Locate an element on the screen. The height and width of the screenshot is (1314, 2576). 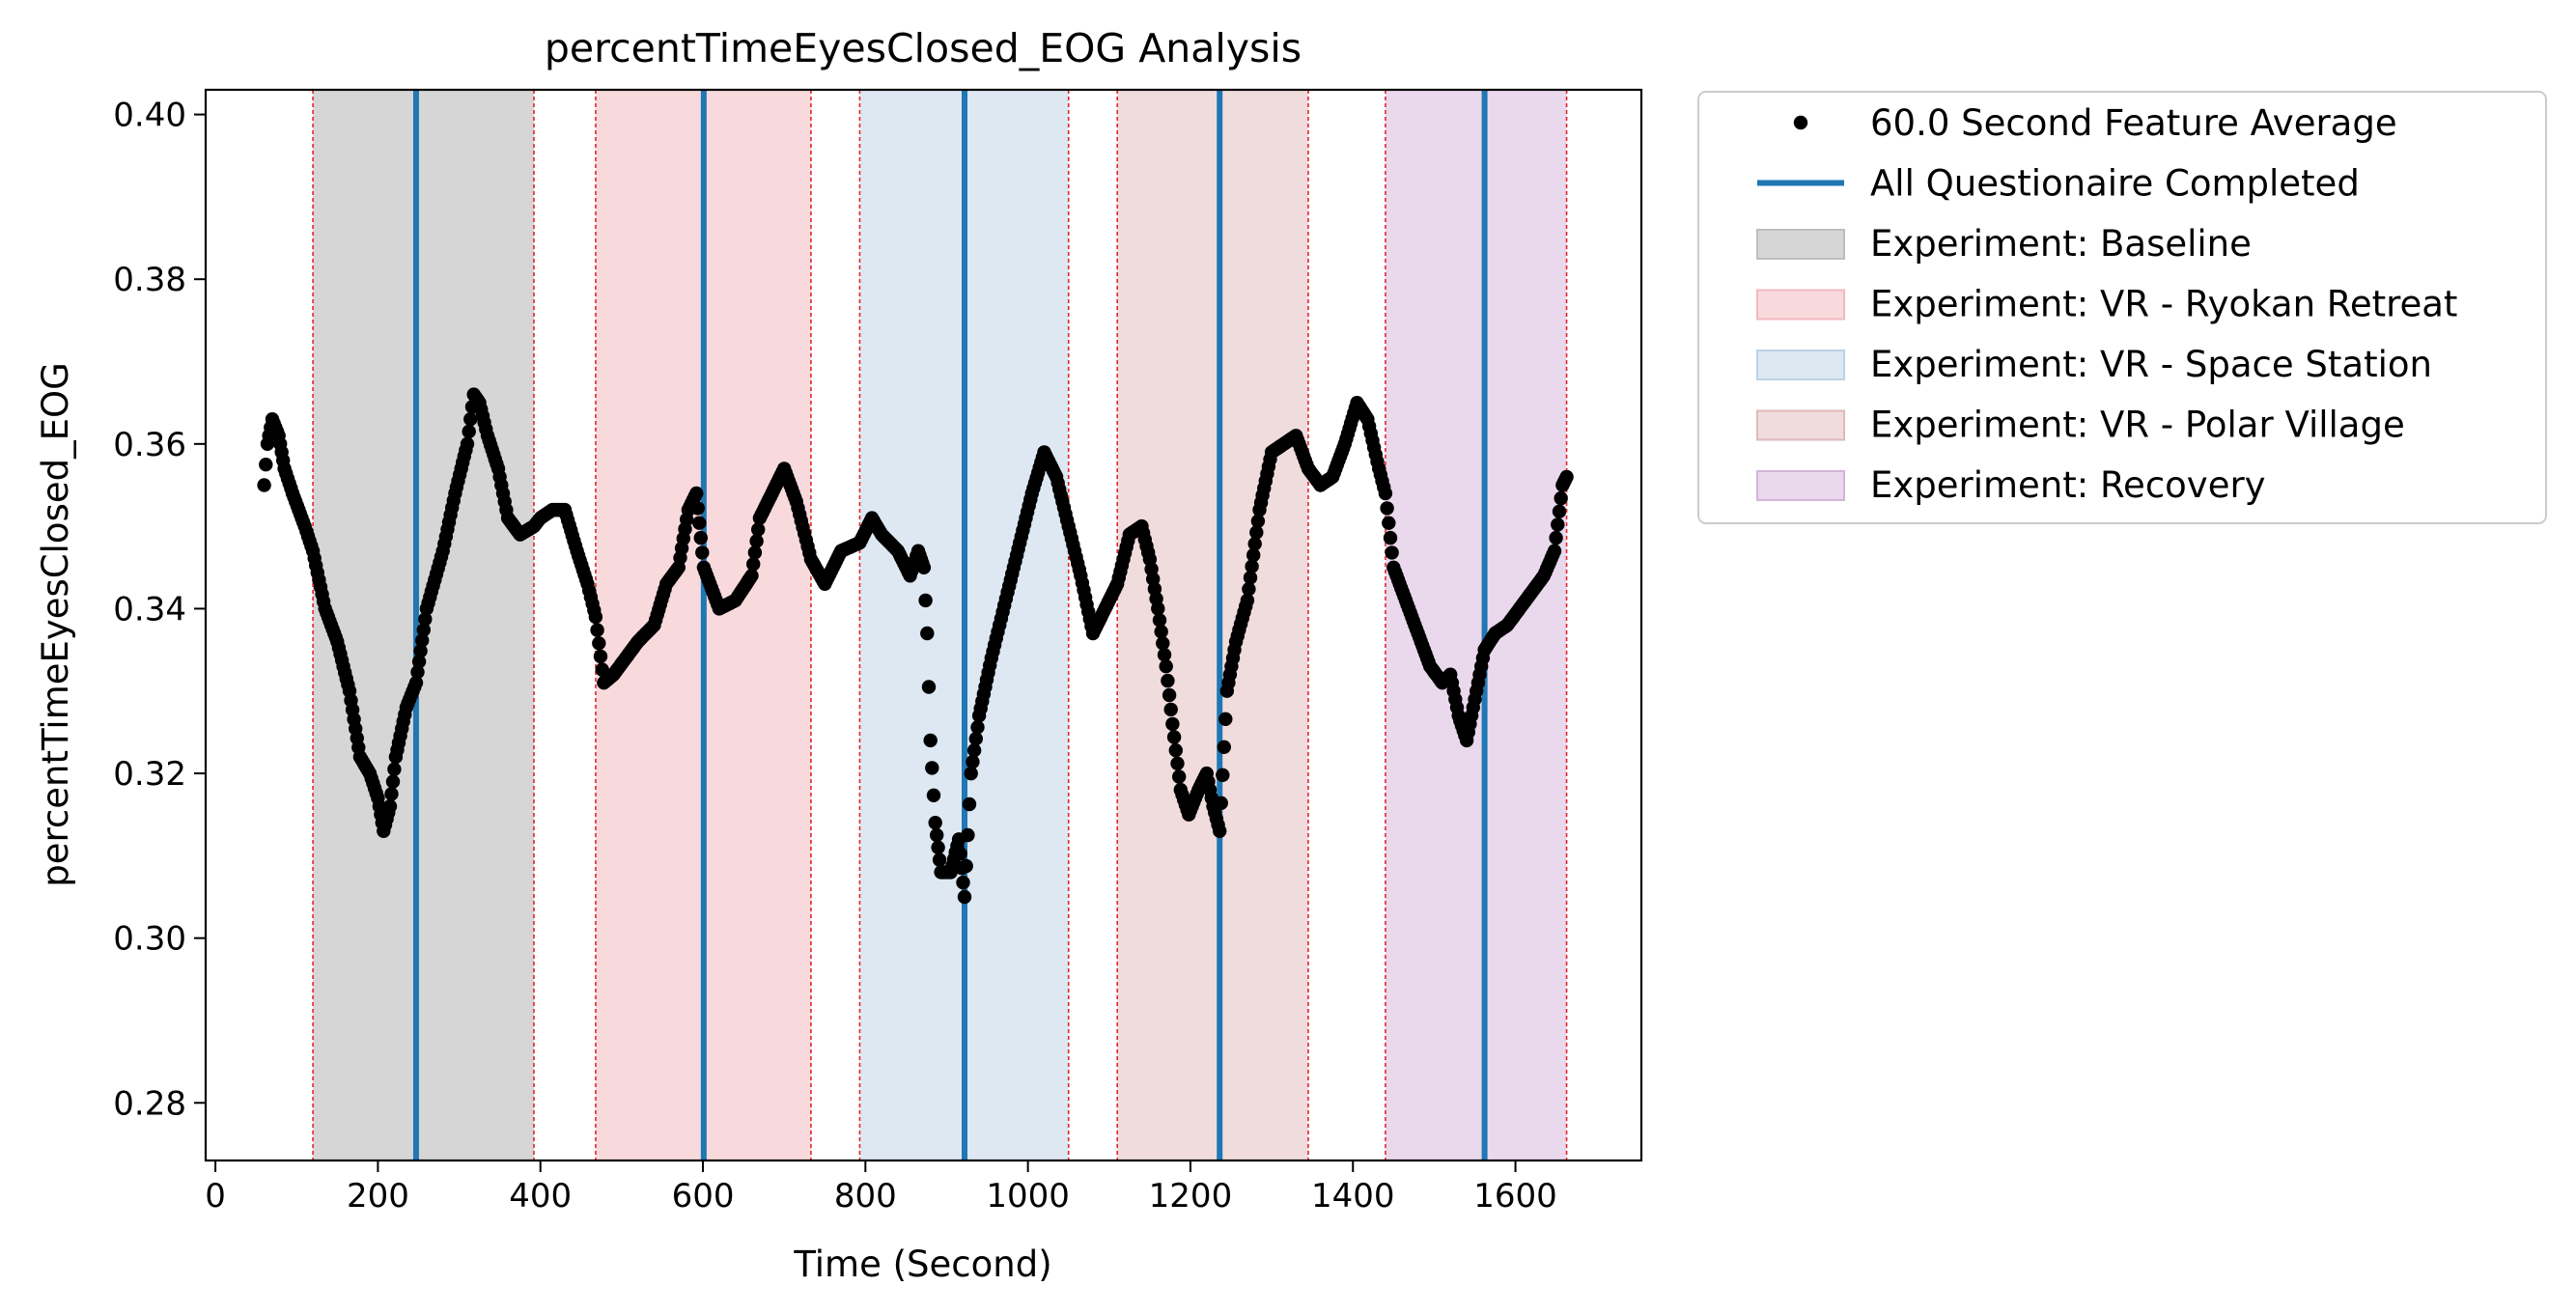
y-tick-label: 0.36 is located at coordinates (150, 445).